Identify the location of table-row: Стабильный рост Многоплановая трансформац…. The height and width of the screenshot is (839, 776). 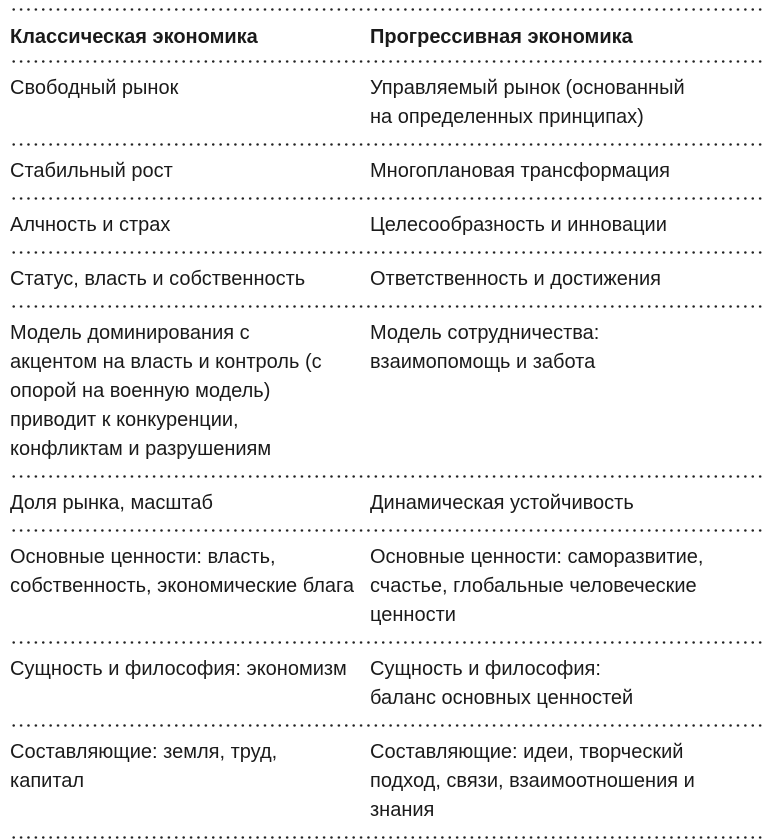
(388, 171).